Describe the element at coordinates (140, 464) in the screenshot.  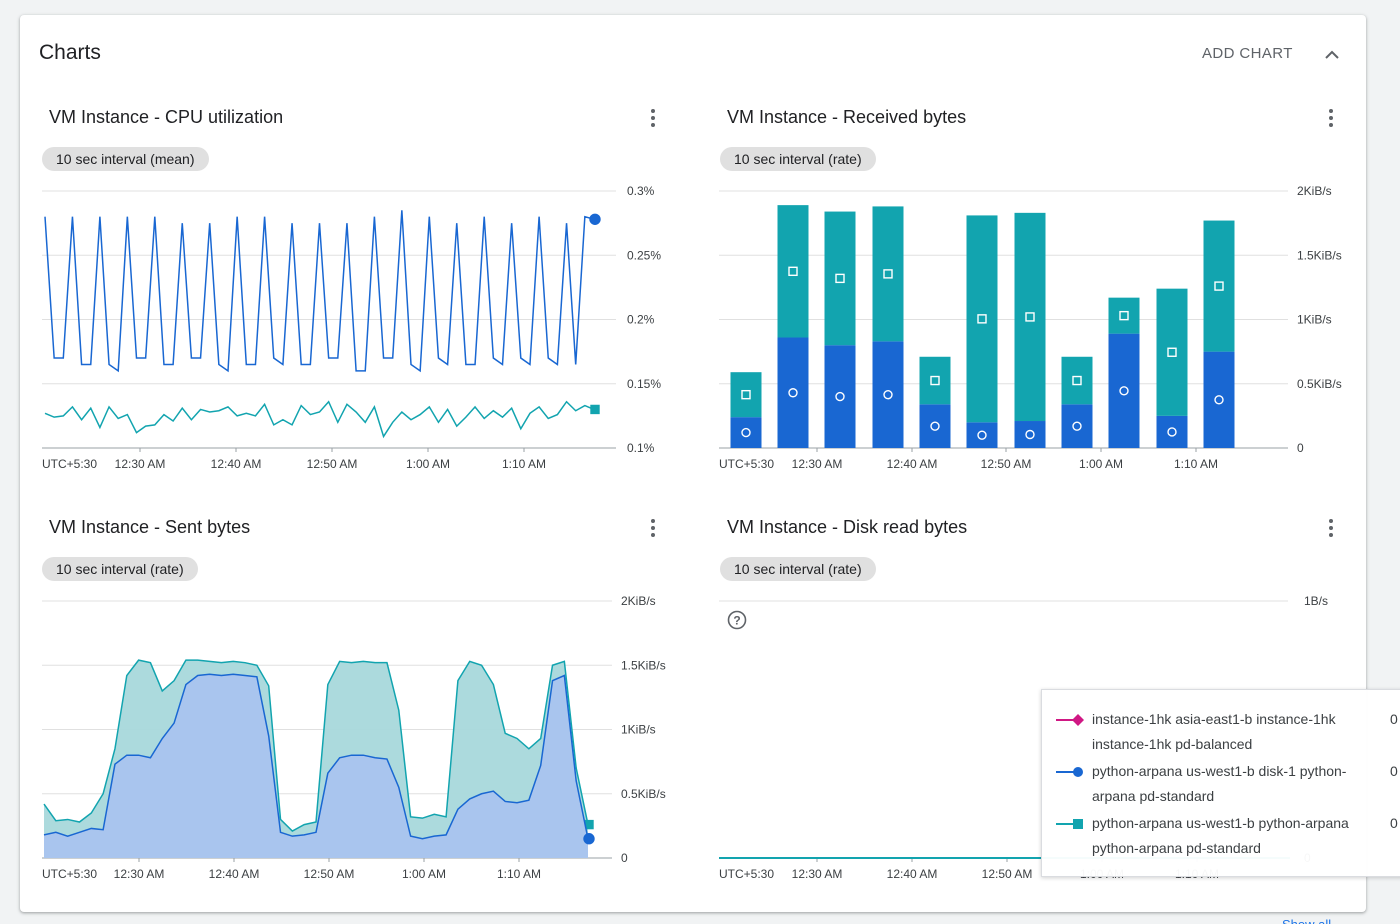
I see `x-tick-label: 12:30 AM` at that location.